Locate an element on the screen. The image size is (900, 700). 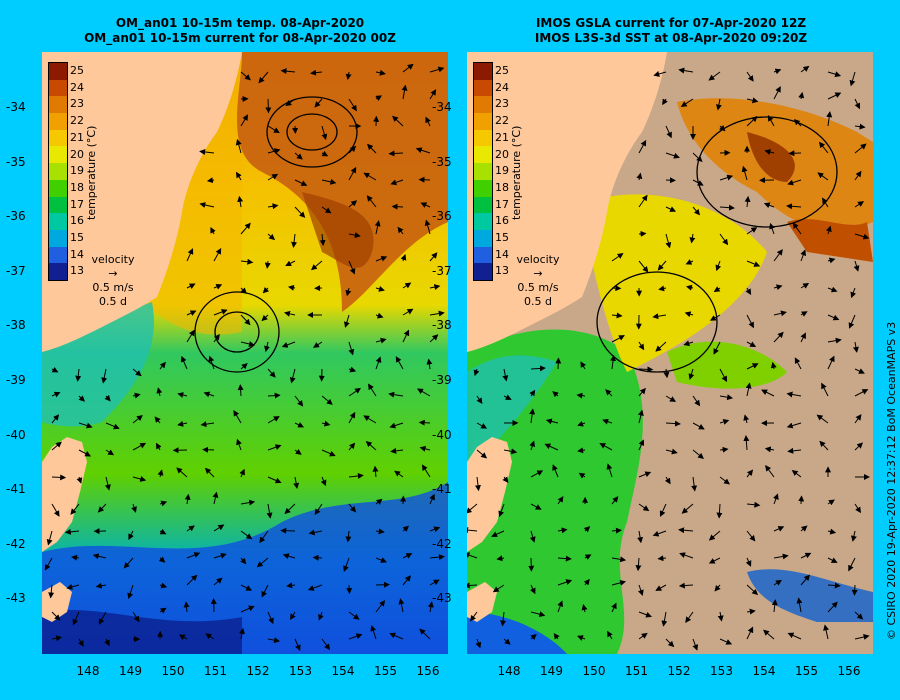
colorbar-tick-label: 19 is located at coordinates (77, 171).